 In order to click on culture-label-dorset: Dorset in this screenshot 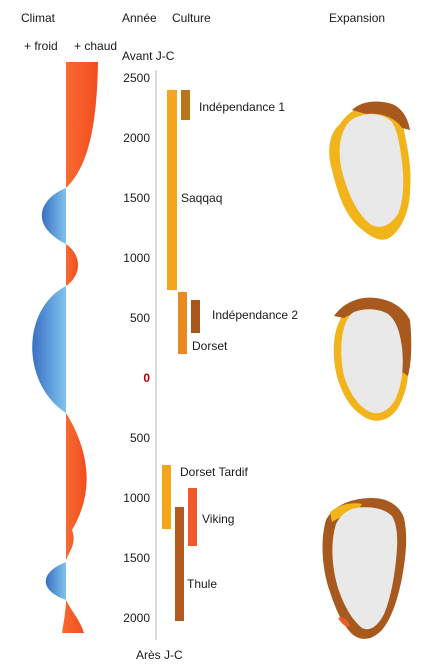, I will do `click(210, 346)`.